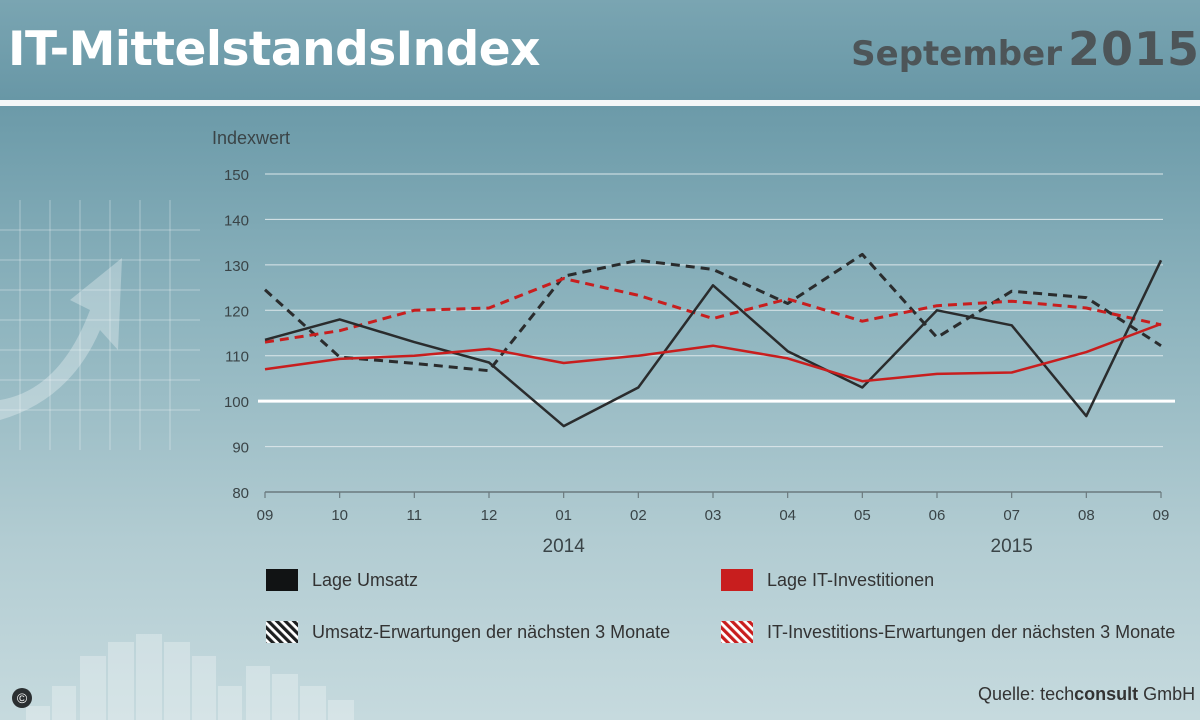  What do you see at coordinates (1057, 694) in the screenshot?
I see `source-brand-light: tech` at bounding box center [1057, 694].